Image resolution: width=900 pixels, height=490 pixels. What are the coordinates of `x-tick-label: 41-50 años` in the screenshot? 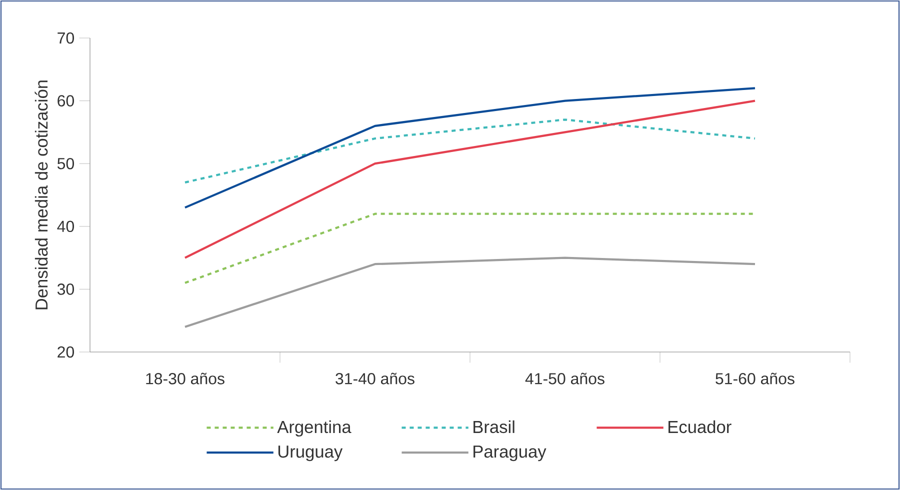 It's located at (564, 378).